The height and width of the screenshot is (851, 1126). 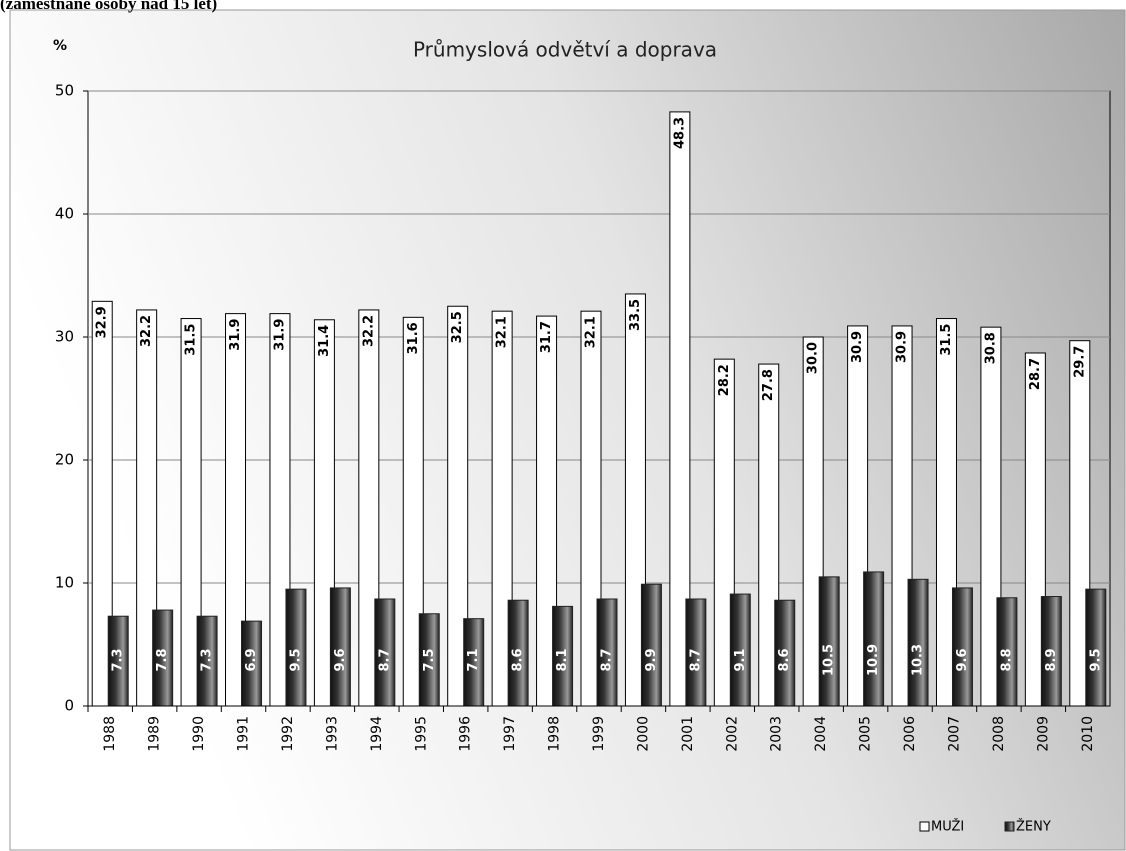 What do you see at coordinates (873, 660) in the screenshot?
I see `data-label: 10.9` at bounding box center [873, 660].